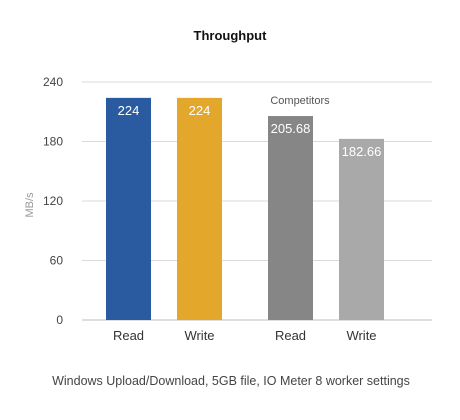  What do you see at coordinates (362, 151) in the screenshot?
I see `bar-value-label: 182.66` at bounding box center [362, 151].